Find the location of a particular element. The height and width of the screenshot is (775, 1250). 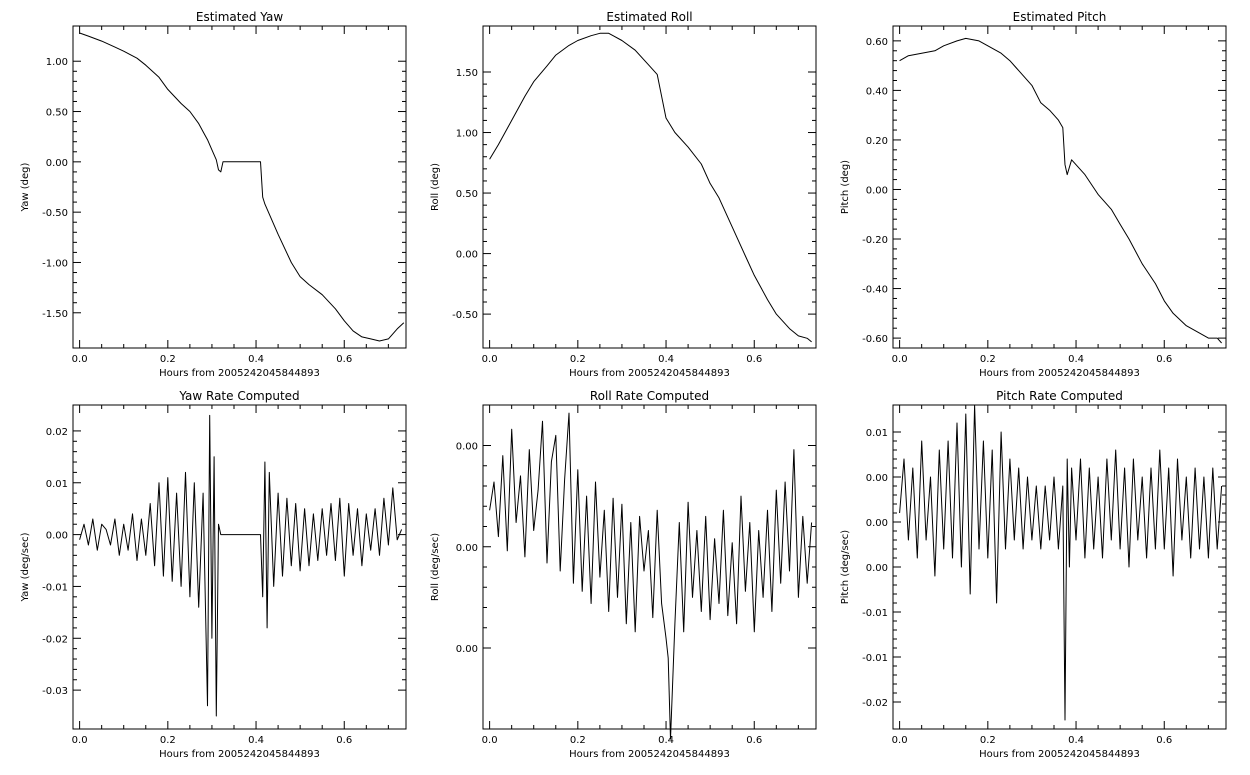

y-axis-label: Pitch (deg/sec) is located at coordinates (845, 567).